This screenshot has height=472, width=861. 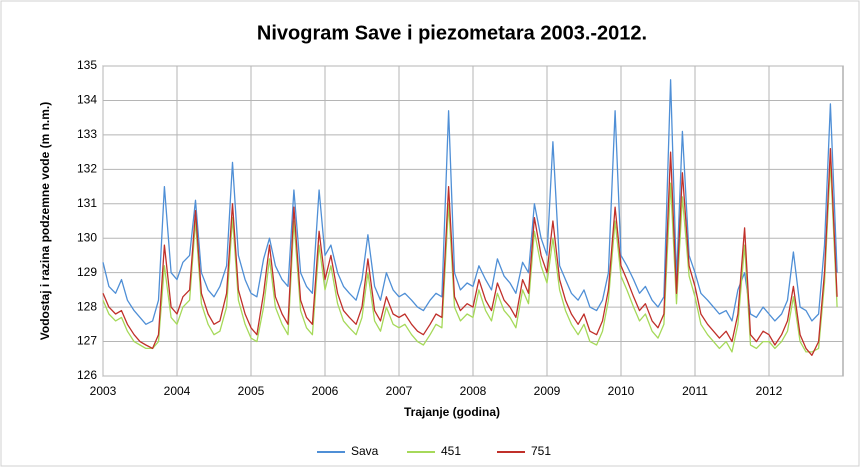 I want to click on x-tick-label: 2004, so click(x=177, y=391).